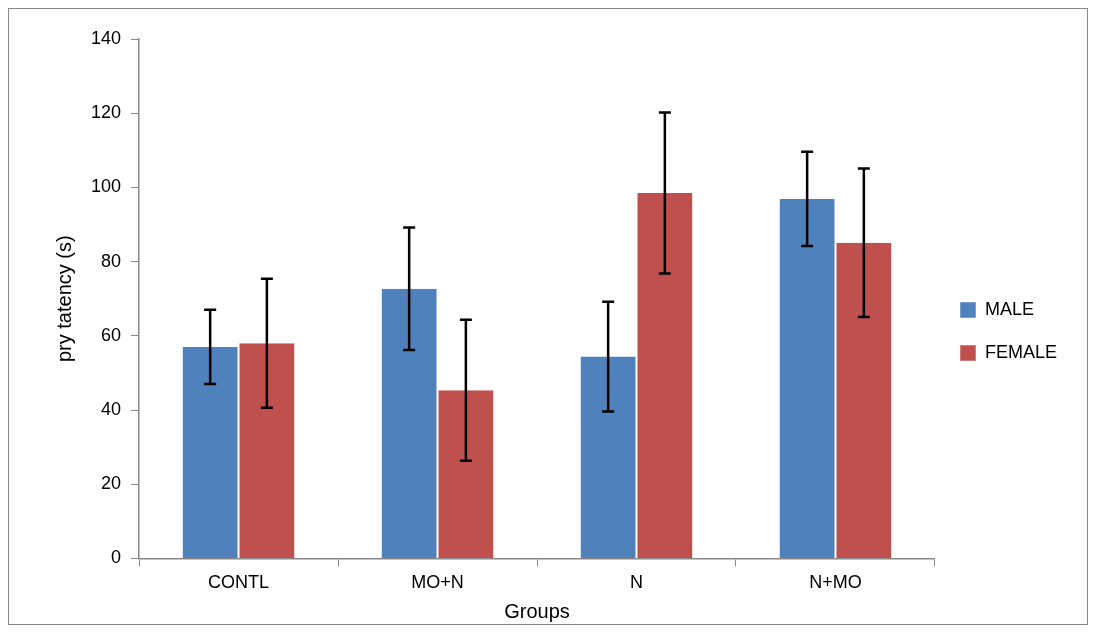  What do you see at coordinates (111, 483) in the screenshot?
I see `y-tick-label: 20` at bounding box center [111, 483].